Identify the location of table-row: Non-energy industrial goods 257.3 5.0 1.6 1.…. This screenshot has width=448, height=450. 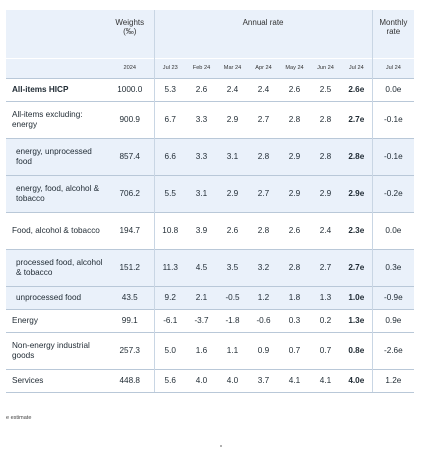
(210, 350).